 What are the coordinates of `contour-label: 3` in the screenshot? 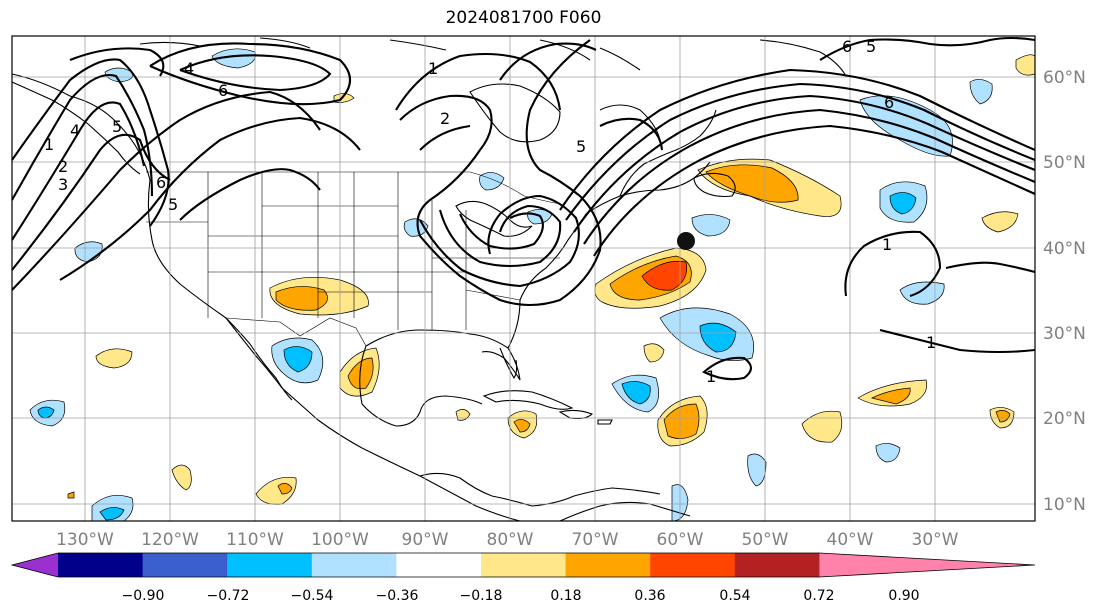 It's located at (63, 184).